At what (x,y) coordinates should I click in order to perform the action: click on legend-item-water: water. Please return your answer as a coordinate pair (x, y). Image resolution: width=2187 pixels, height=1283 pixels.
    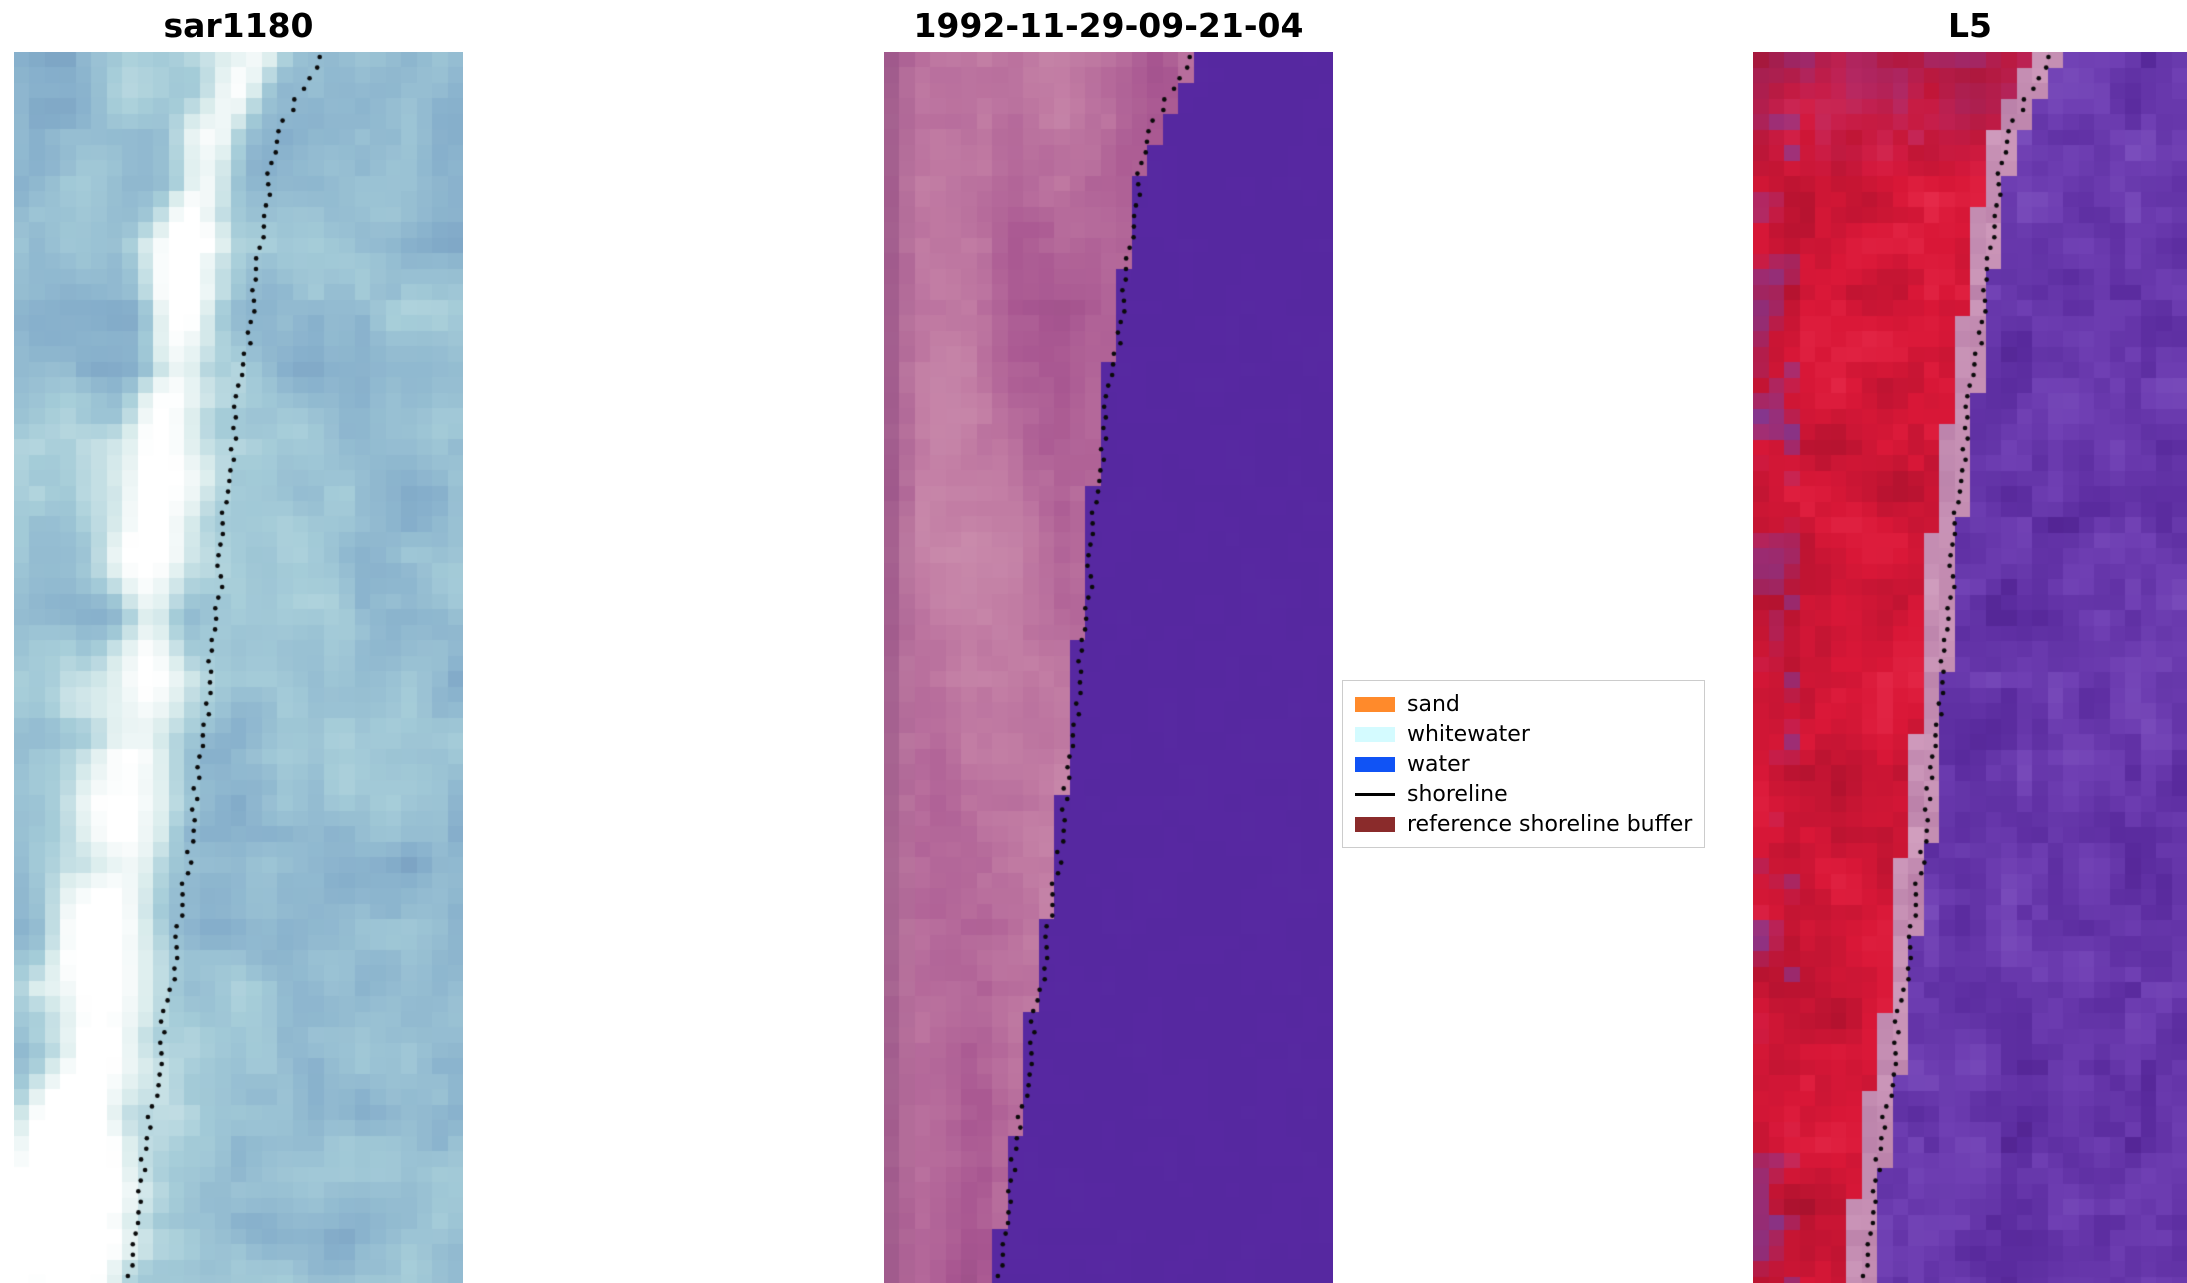
    Looking at the image, I should click on (1523, 764).